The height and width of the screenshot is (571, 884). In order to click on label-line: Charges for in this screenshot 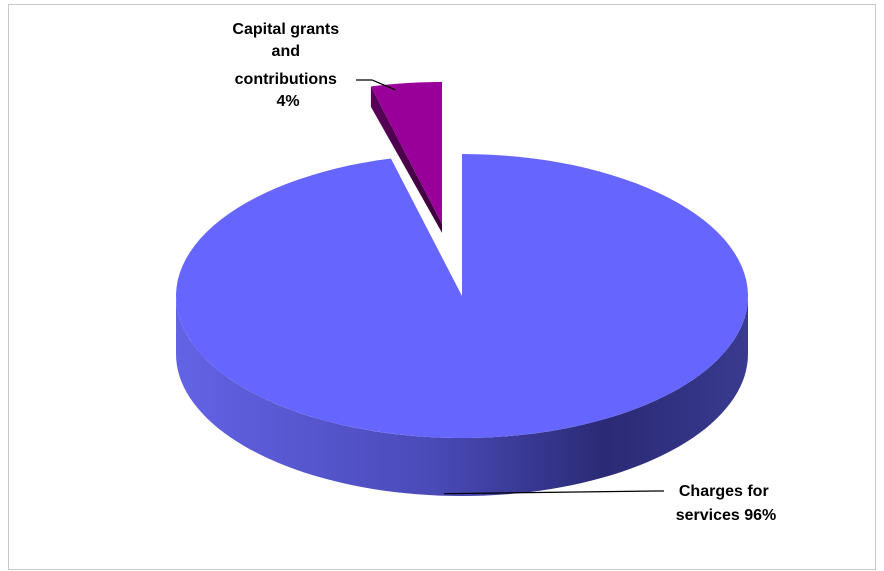, I will do `click(724, 491)`.